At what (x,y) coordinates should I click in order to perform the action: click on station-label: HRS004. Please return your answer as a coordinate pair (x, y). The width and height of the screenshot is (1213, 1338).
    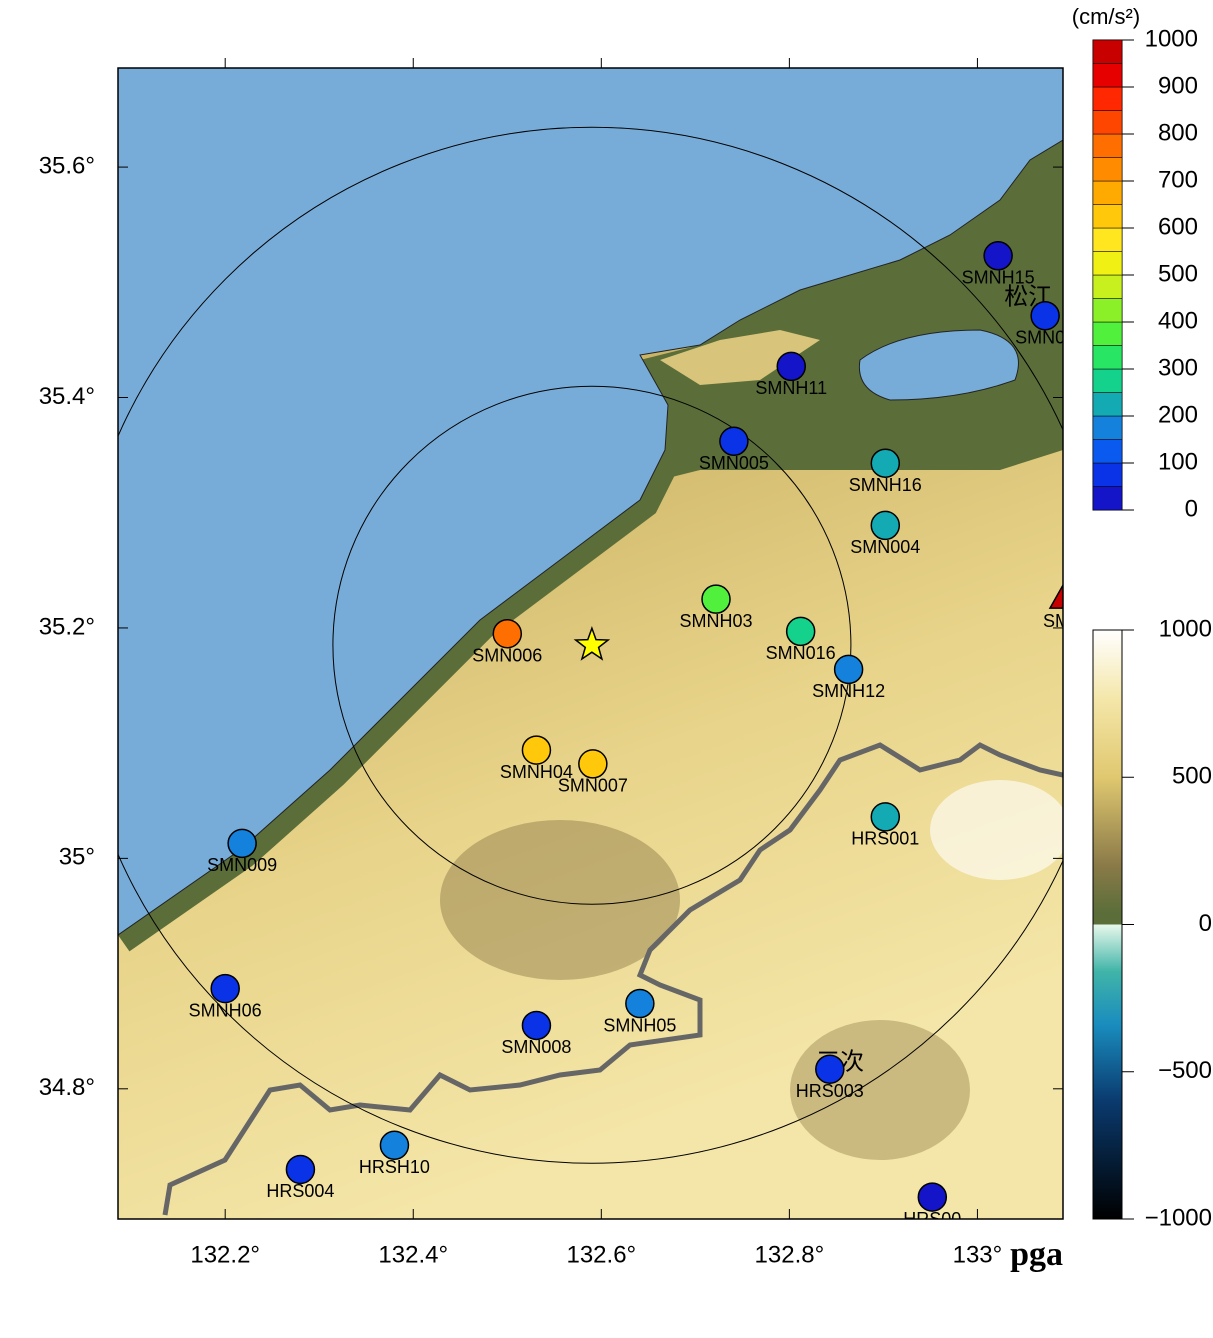
    Looking at the image, I should click on (300, 1191).